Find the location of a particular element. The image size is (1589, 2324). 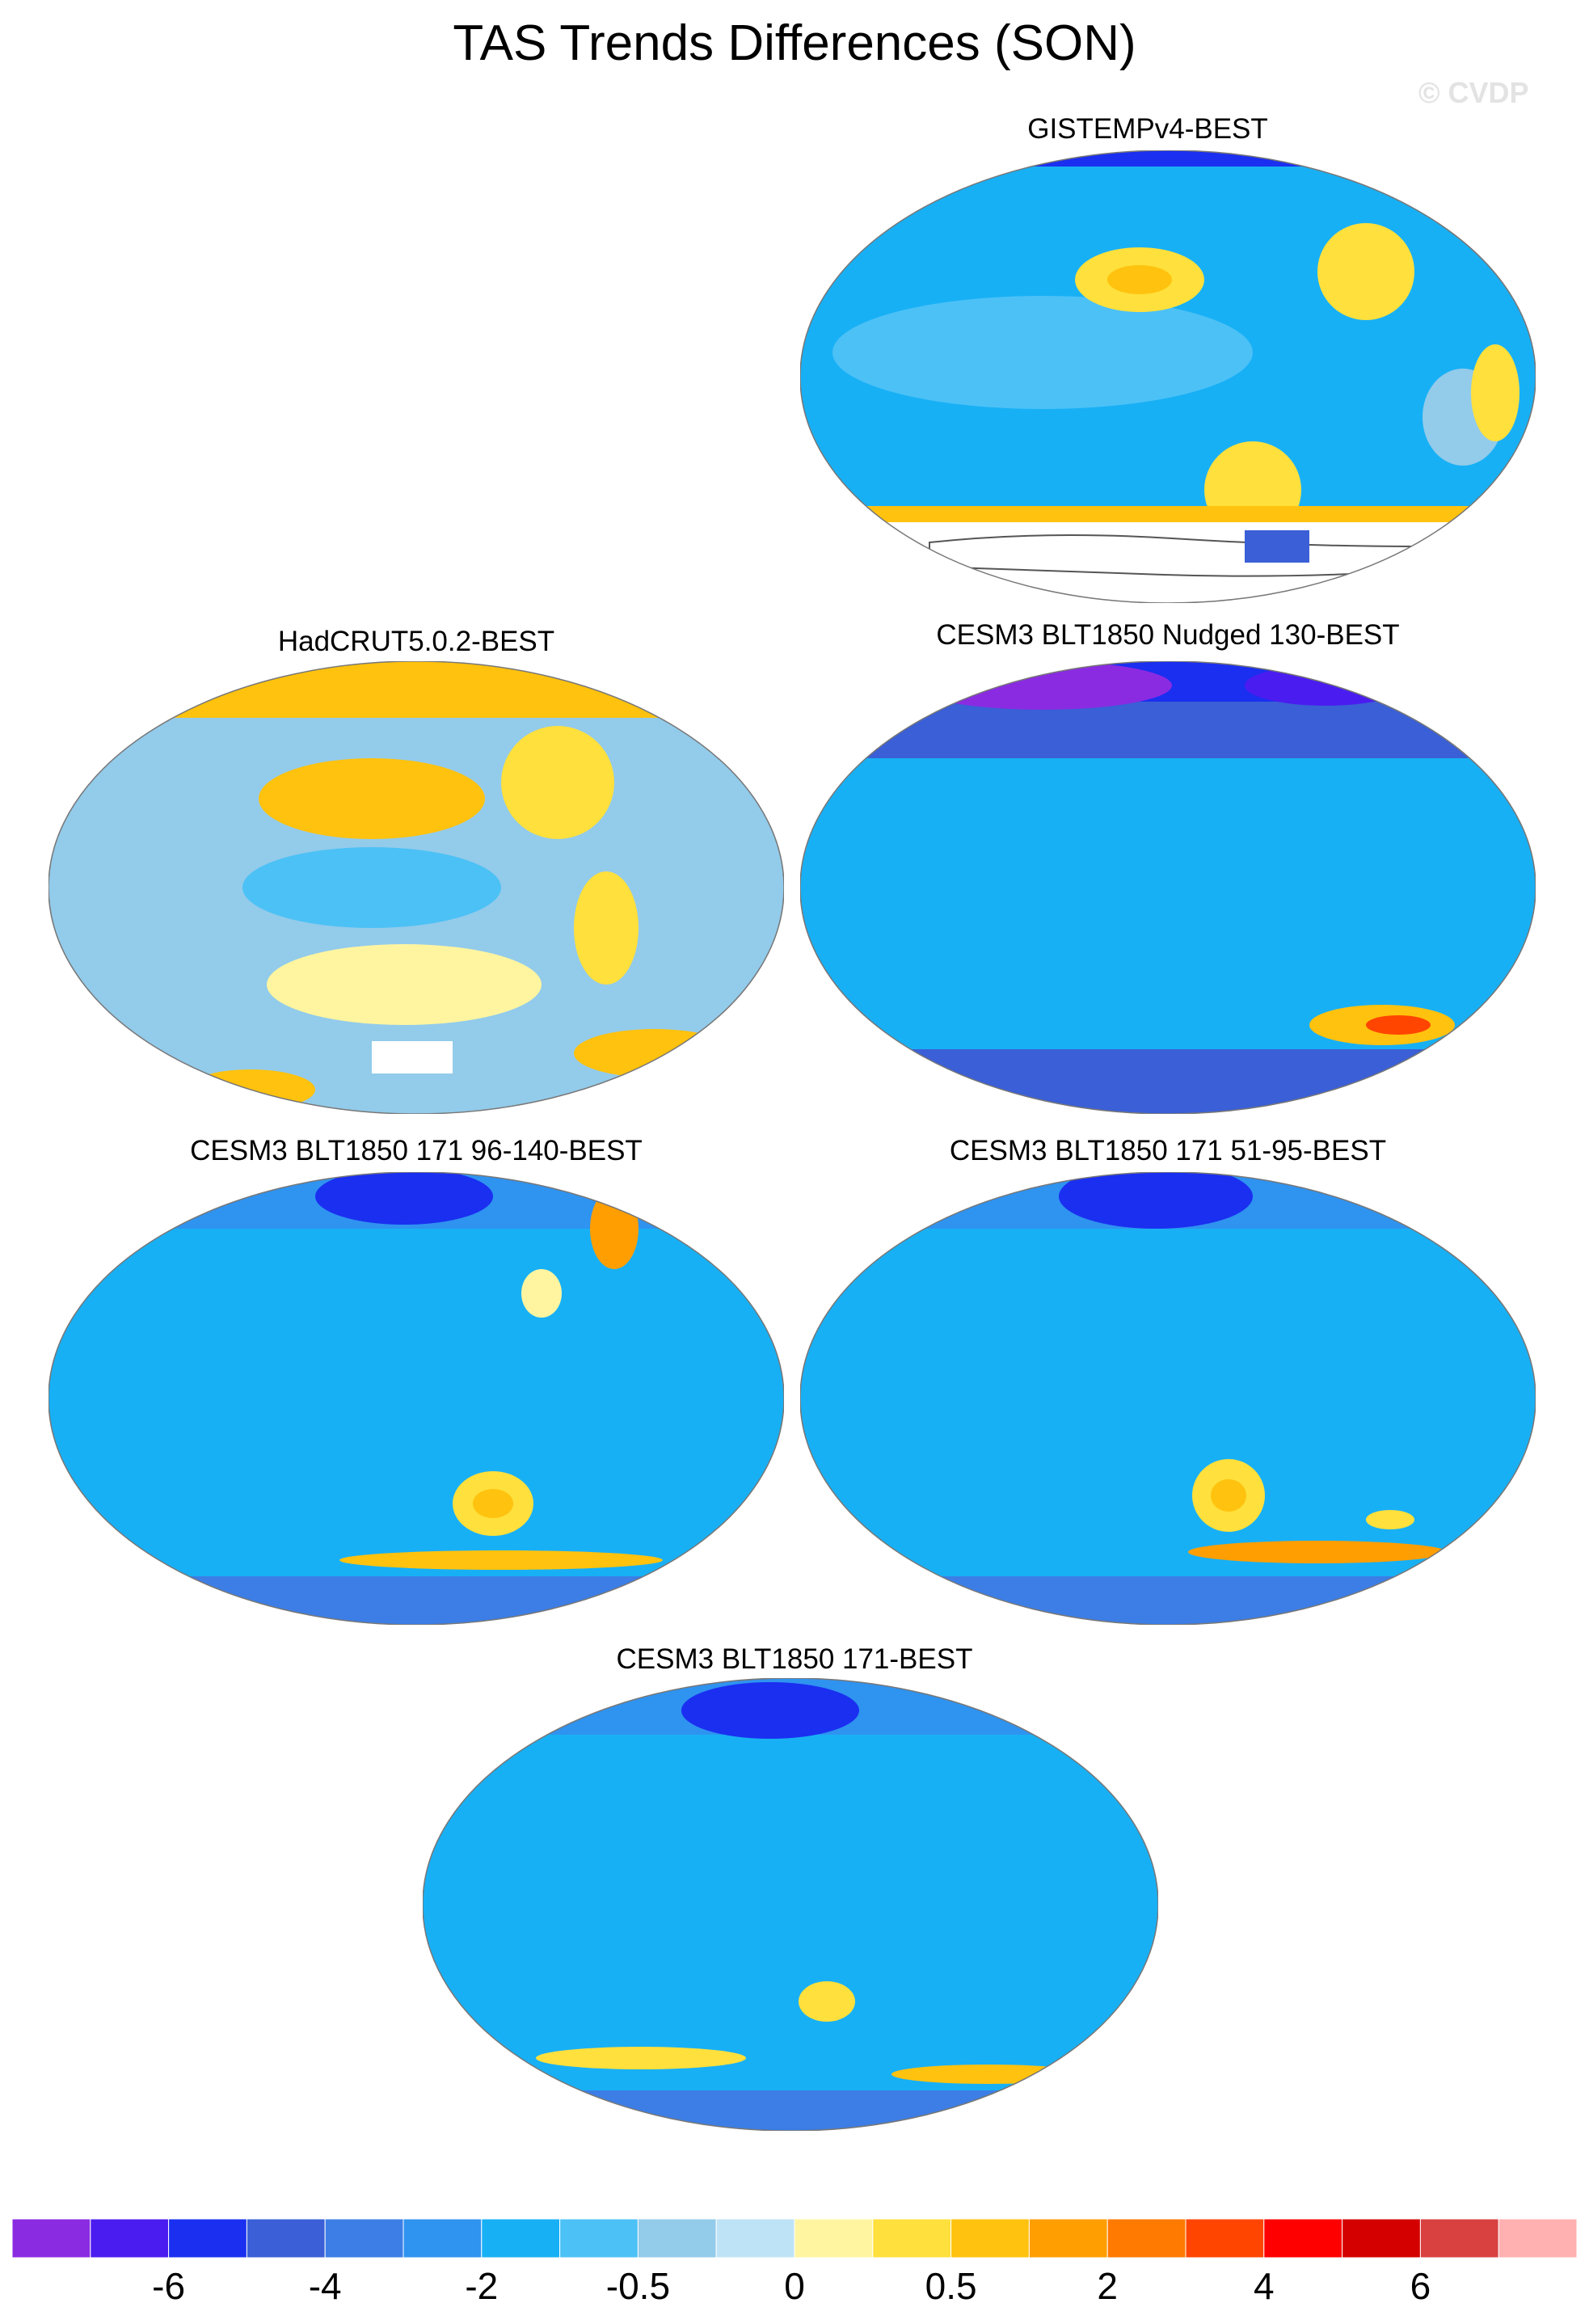

map-e96 is located at coordinates (416, 1398).